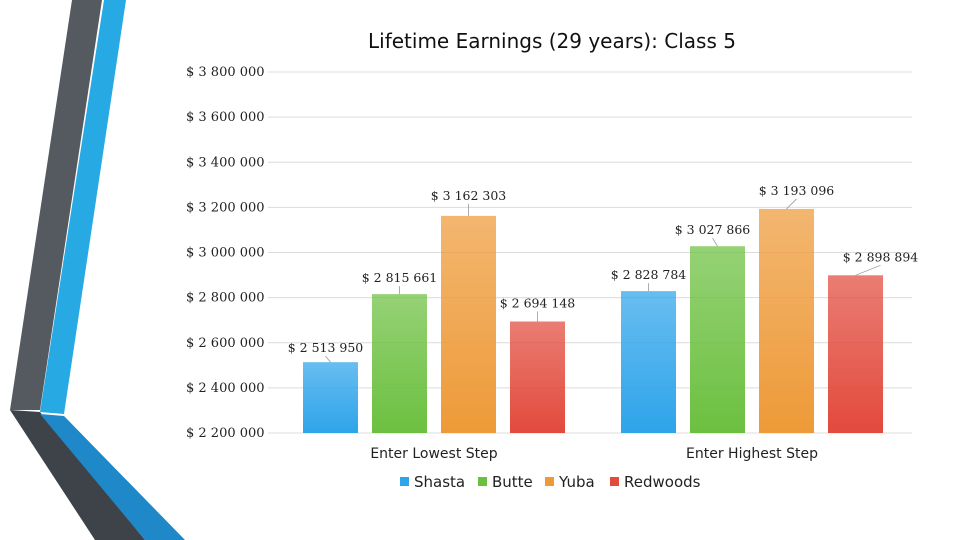 The image size is (960, 540). I want to click on bar-yuba-highest, so click(786, 320).